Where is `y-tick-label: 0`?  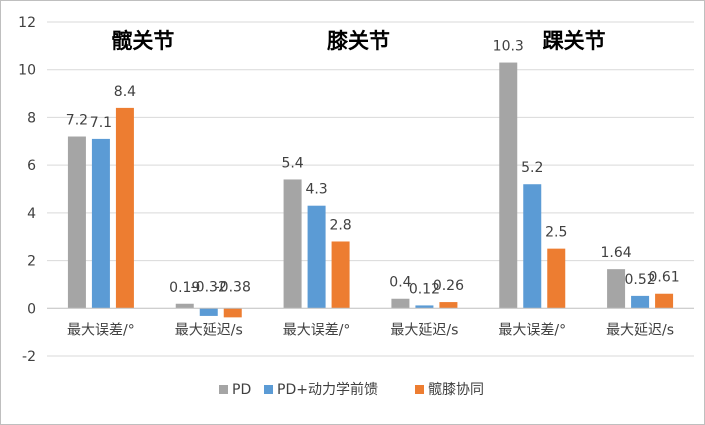
y-tick-label: 0 is located at coordinates (31, 309).